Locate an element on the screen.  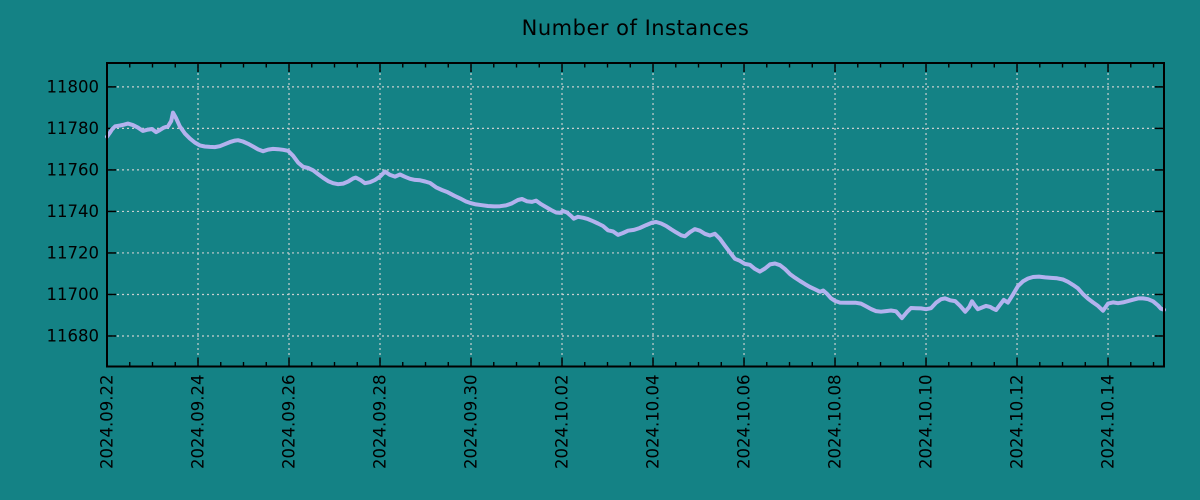
svg-text: 2024.09.22 is located at coordinates (107, 422).